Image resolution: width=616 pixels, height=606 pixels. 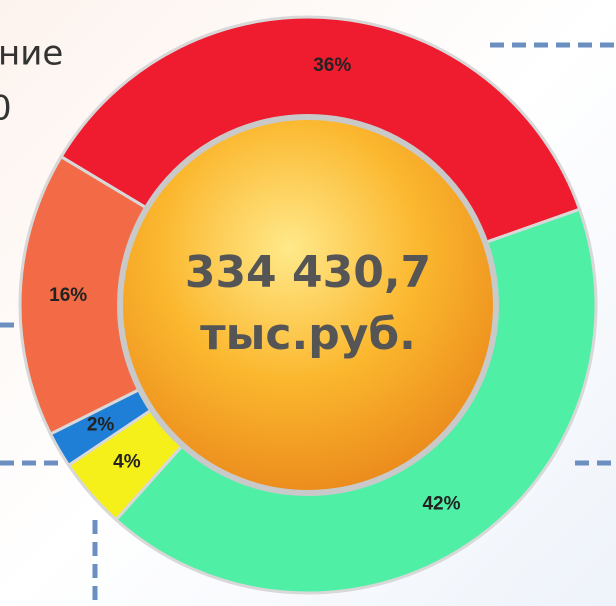 I want to click on value-label: 42%, so click(x=441, y=503).